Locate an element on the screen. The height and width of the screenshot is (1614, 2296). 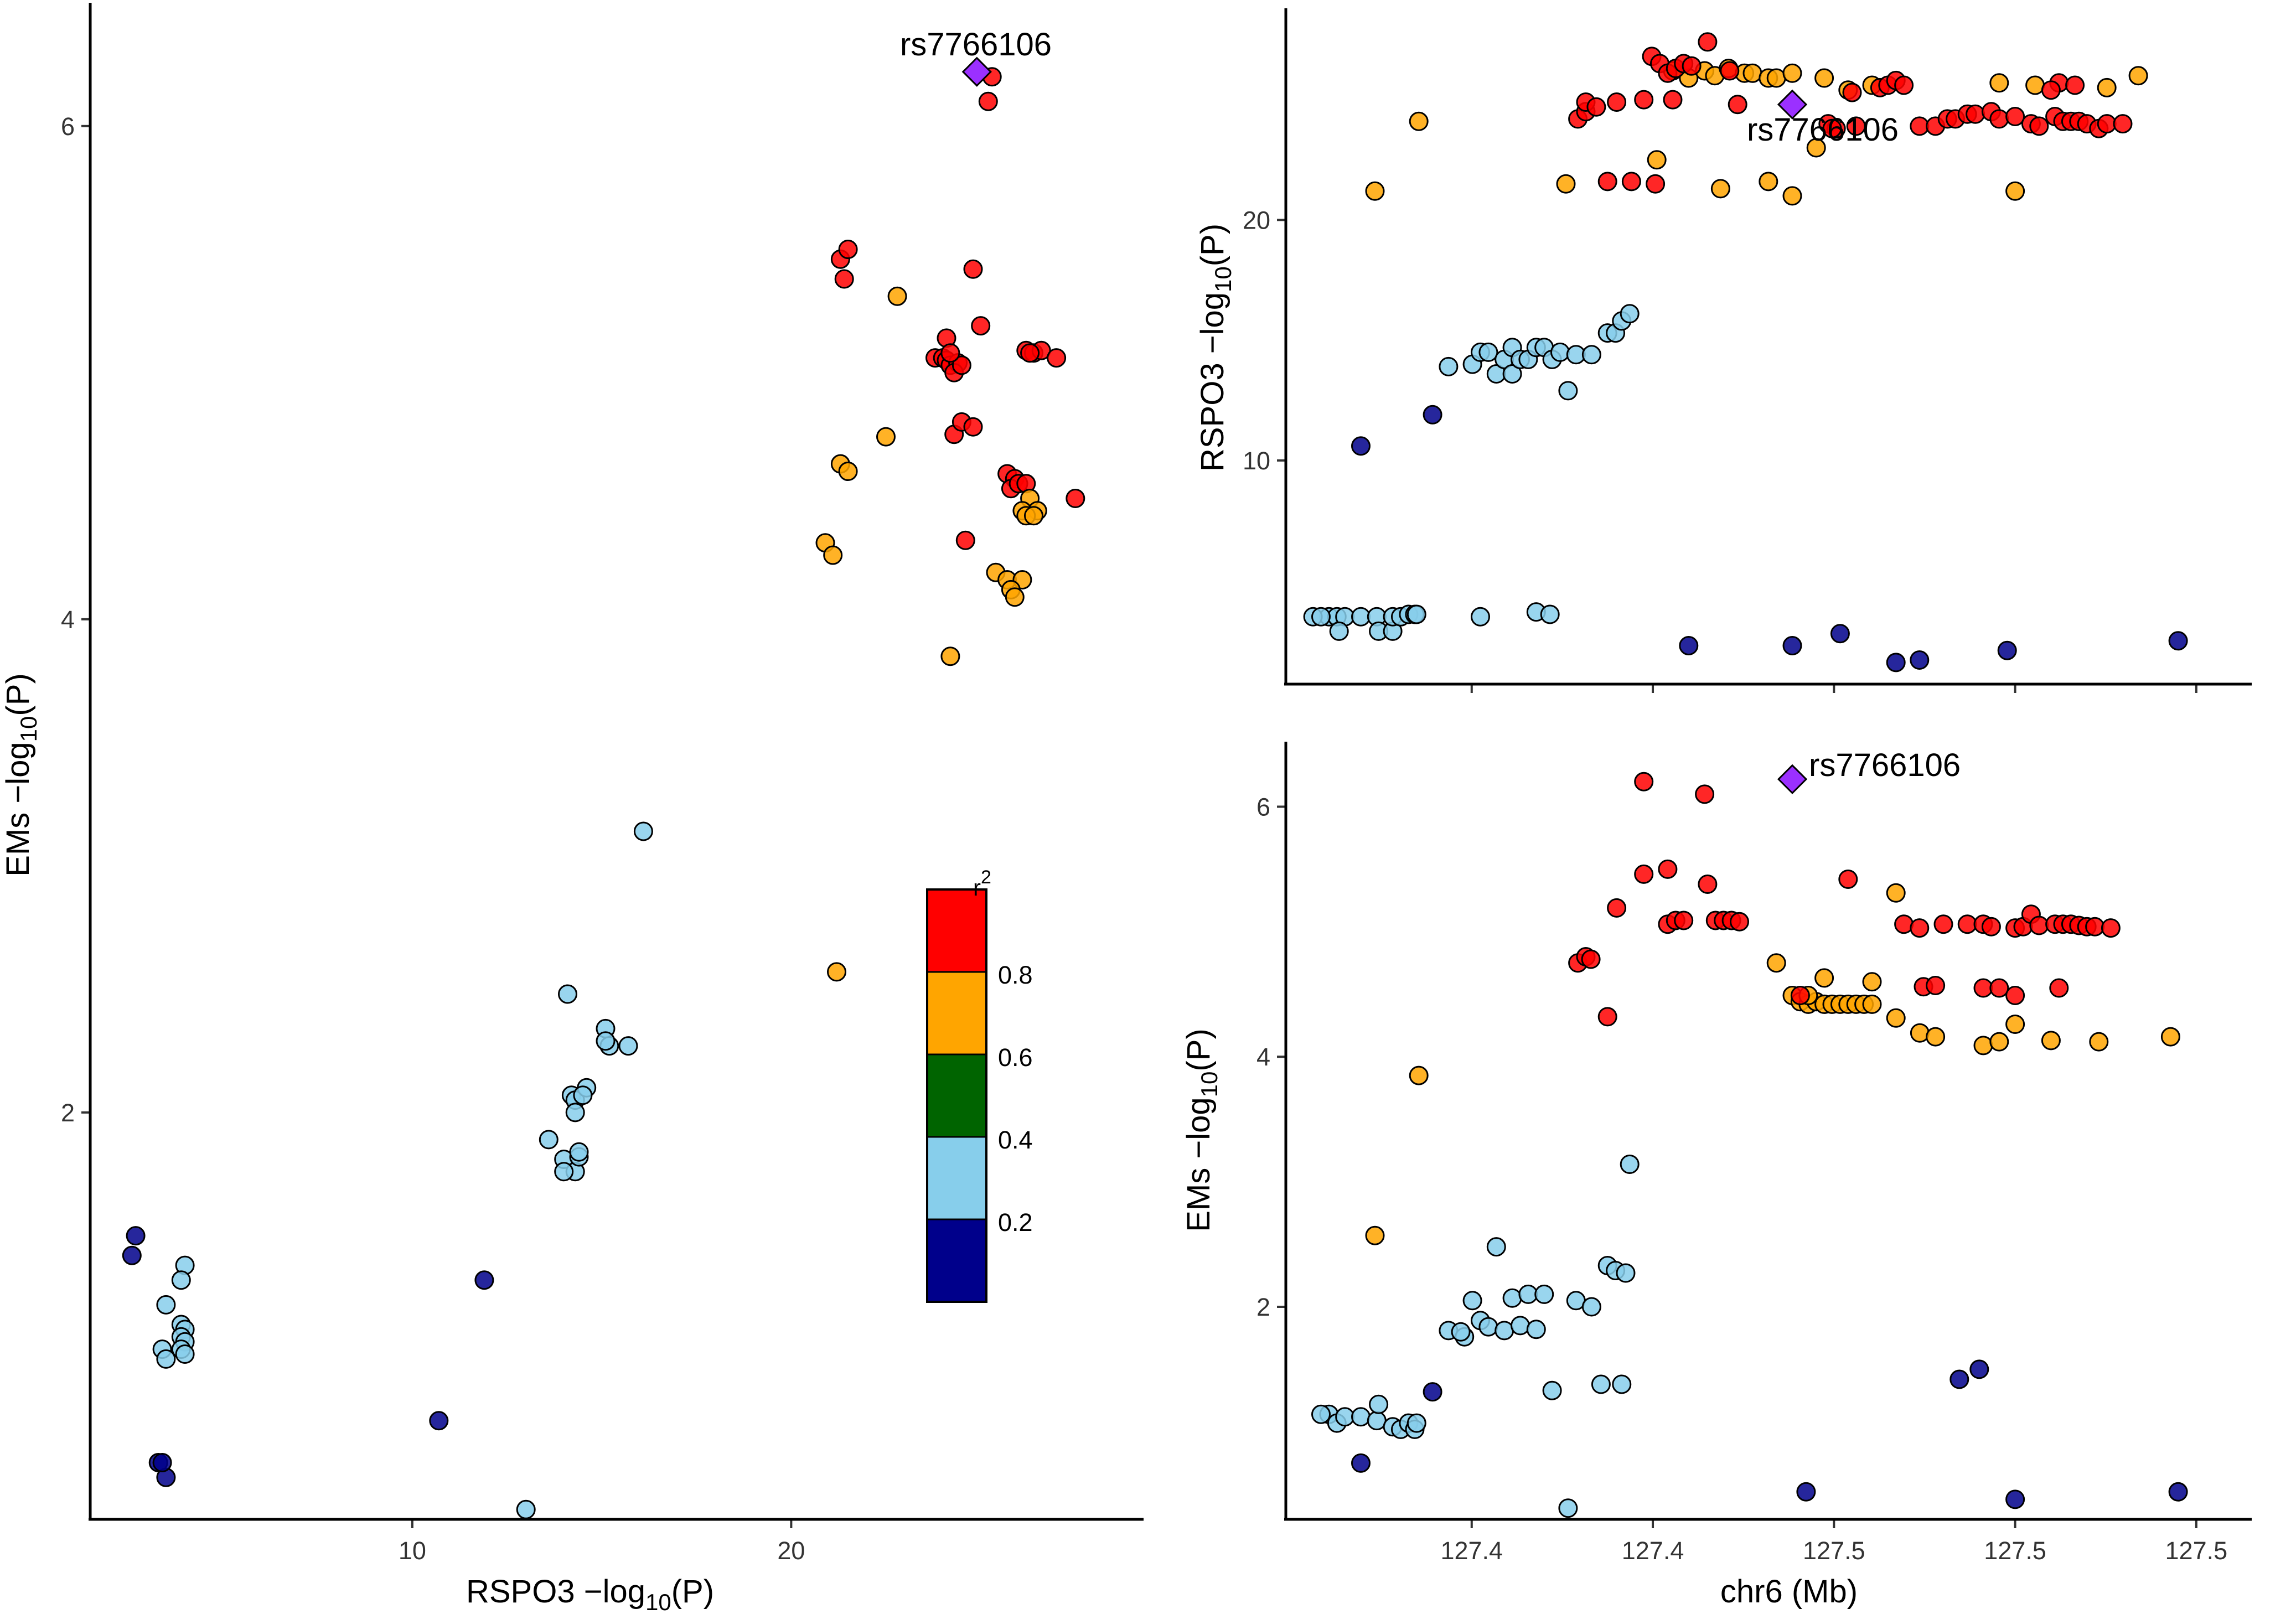
scatter-y-tick-label: 4 is located at coordinates (68, 620).